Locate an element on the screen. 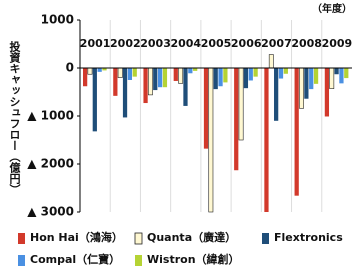  x-tick-label: 2001 is located at coordinates (95, 43).